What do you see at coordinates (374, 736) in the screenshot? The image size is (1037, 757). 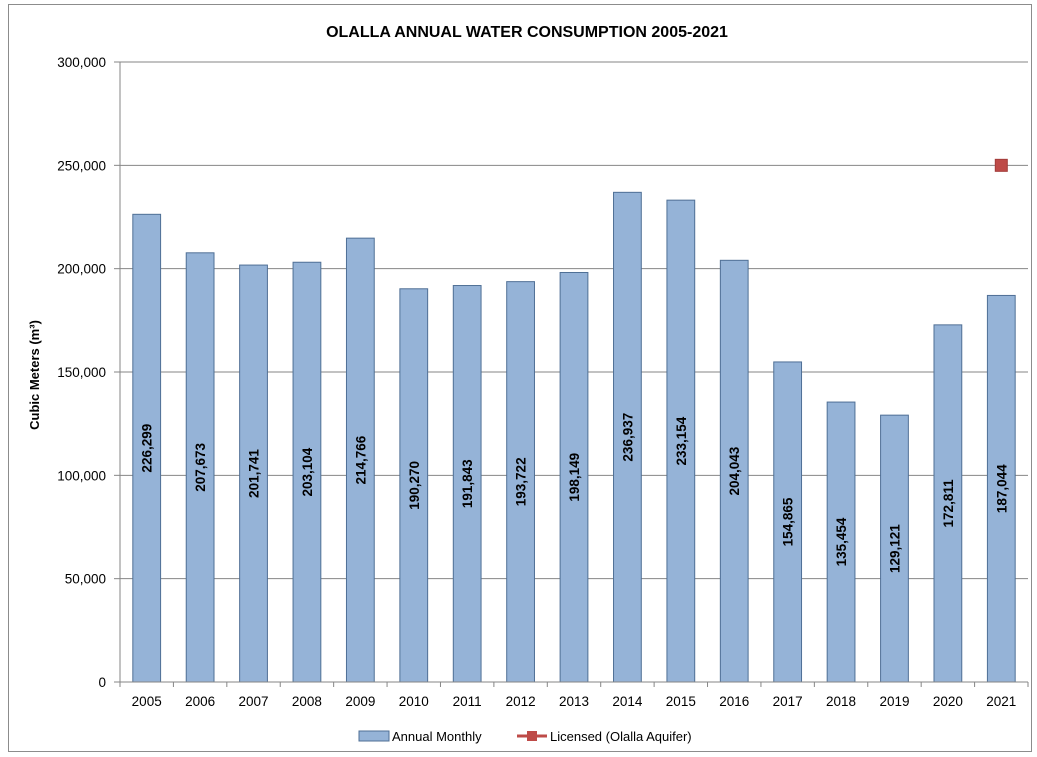 I see `legend-swatch-annual-monthly` at bounding box center [374, 736].